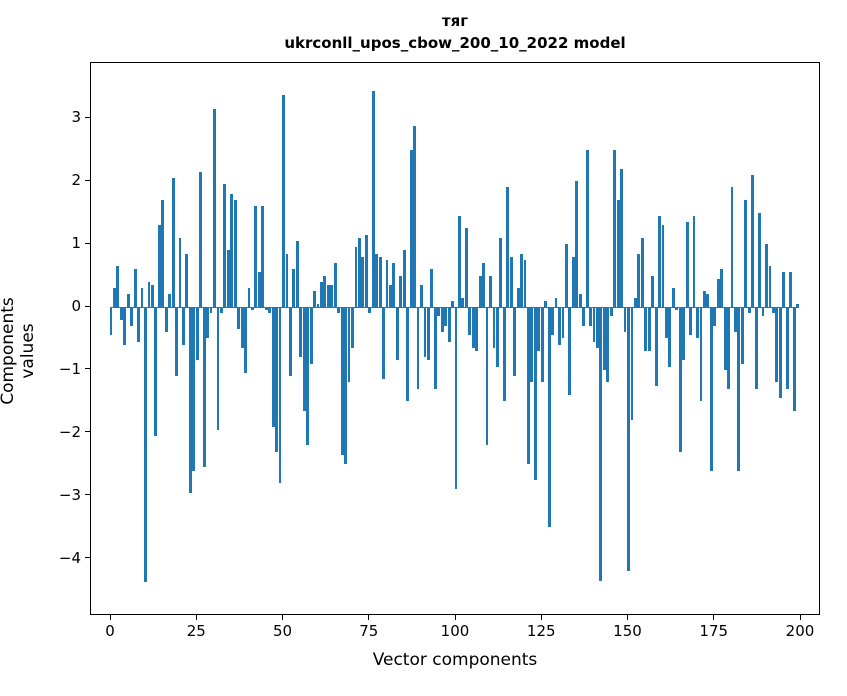  Describe the element at coordinates (76, 117) in the screenshot. I see `y-tick-label: 3` at that location.